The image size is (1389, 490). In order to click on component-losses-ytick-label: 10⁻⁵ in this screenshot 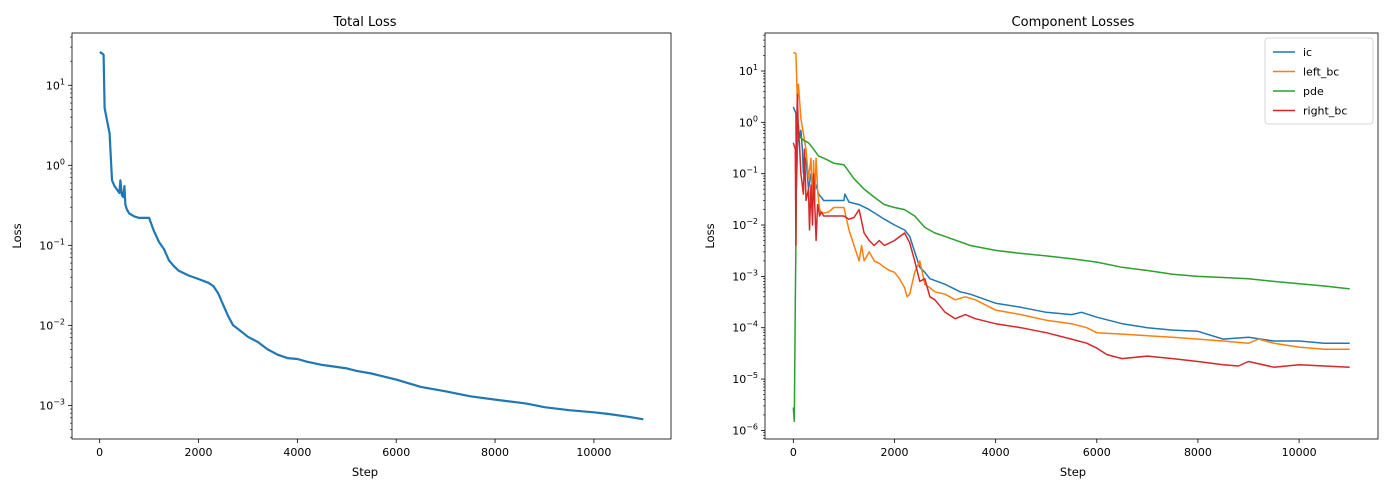, I will do `click(745, 378)`.